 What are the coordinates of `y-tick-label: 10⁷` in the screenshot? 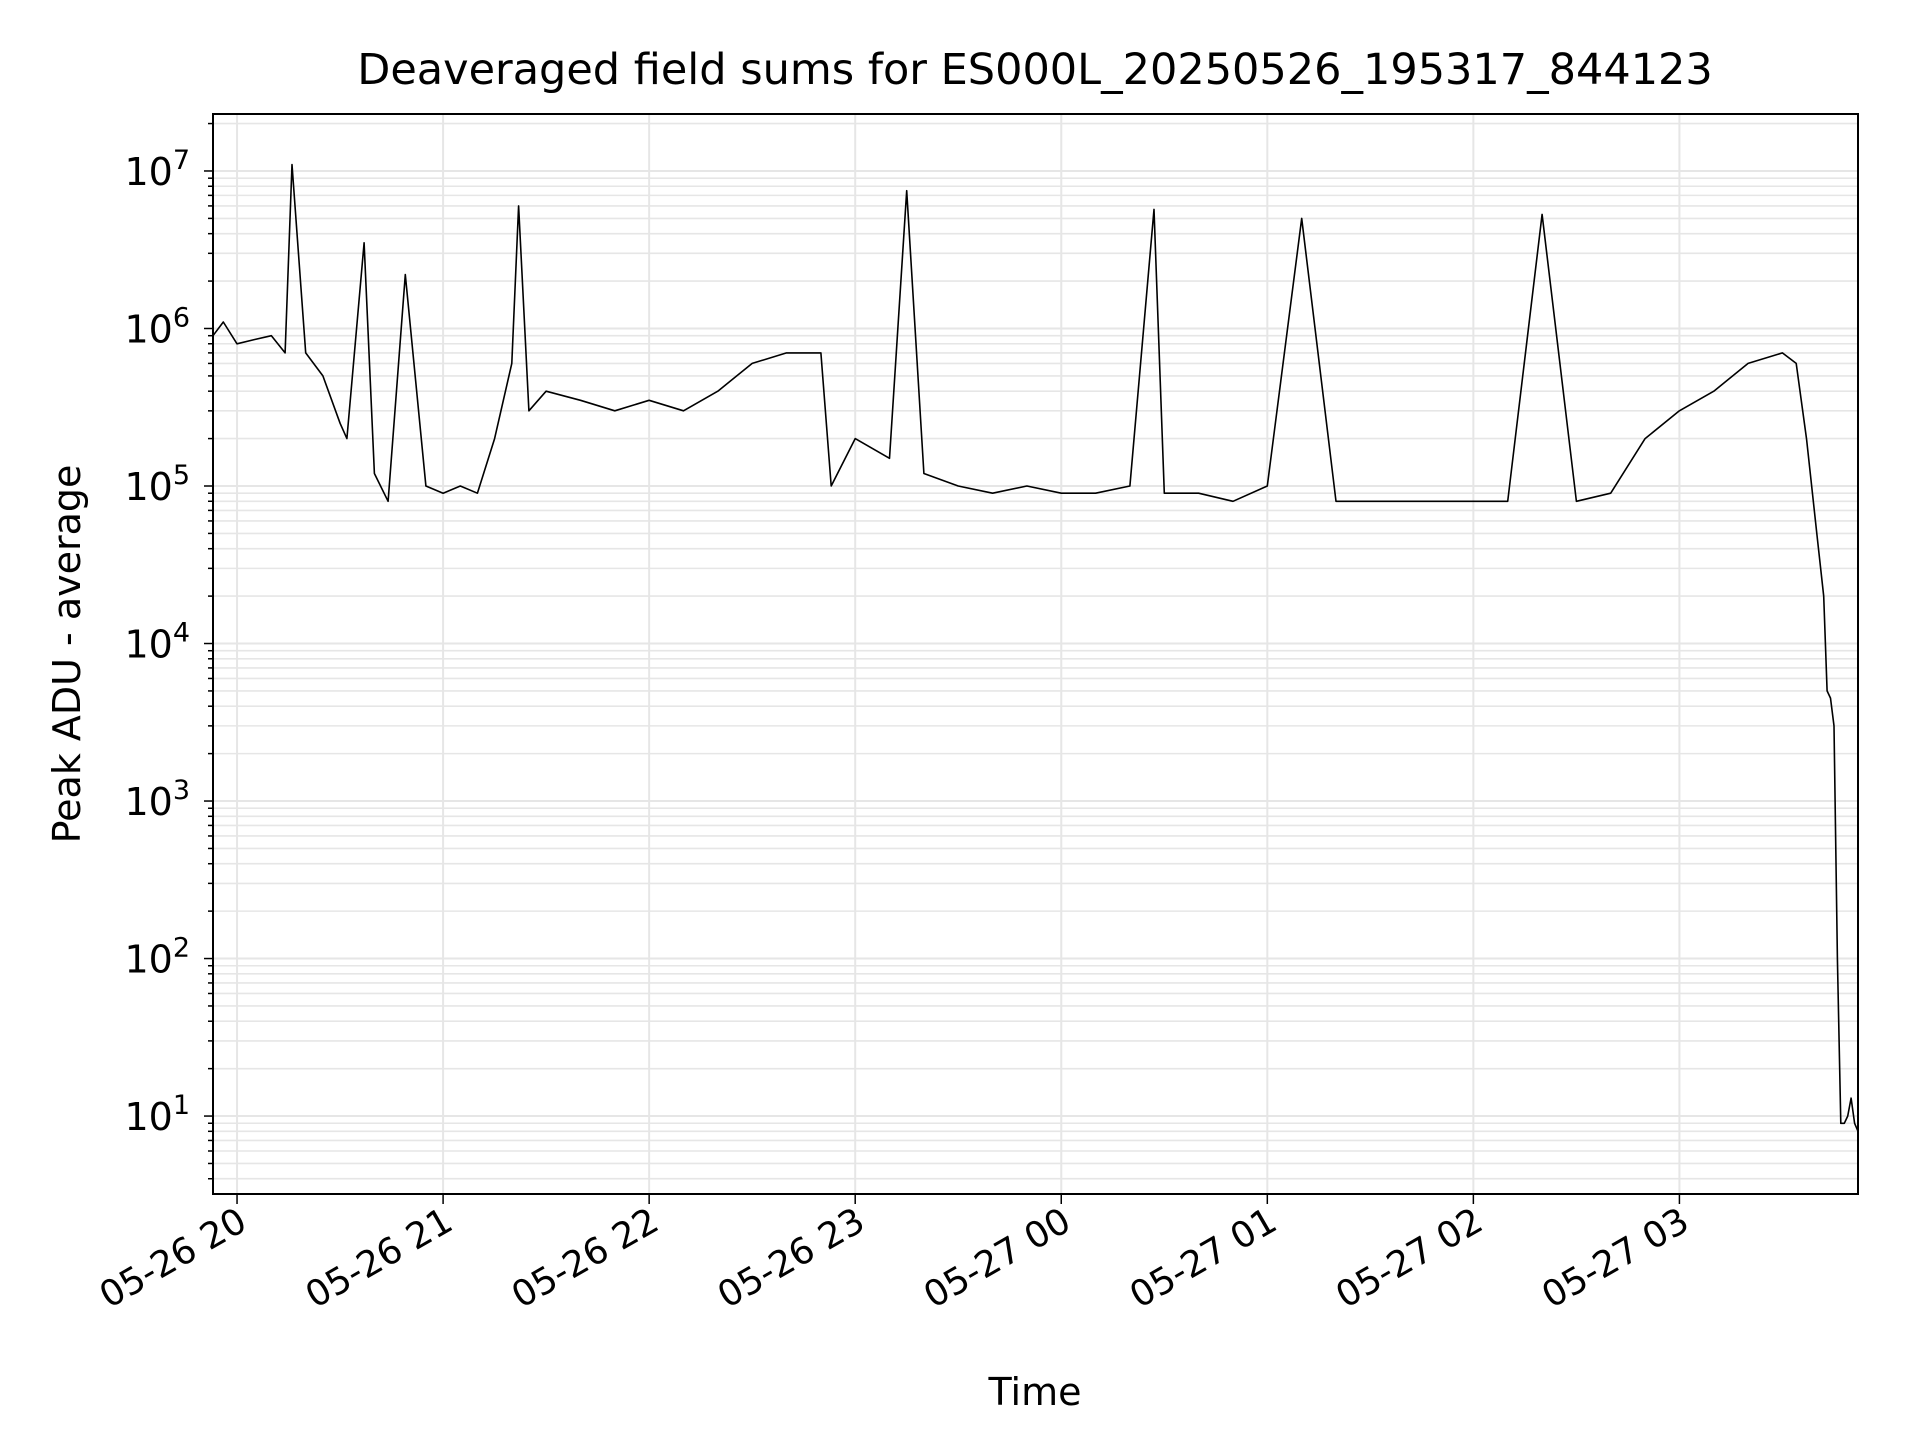 It's located at (157, 169).